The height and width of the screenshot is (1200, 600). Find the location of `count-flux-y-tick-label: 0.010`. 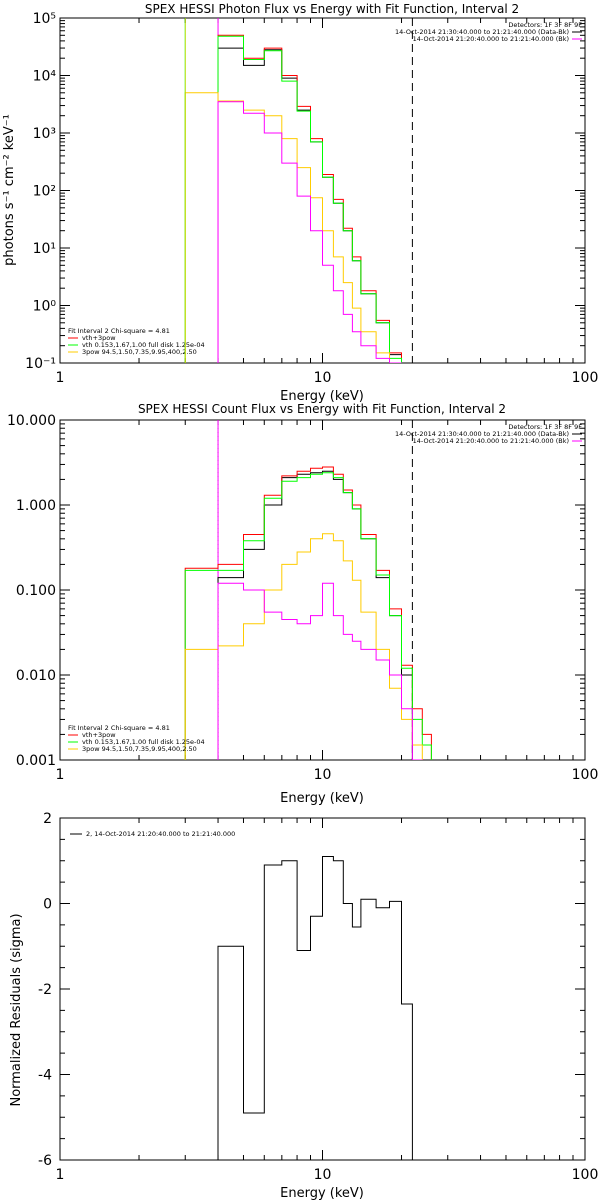

count-flux-y-tick-label: 0.010 is located at coordinates (36, 676).